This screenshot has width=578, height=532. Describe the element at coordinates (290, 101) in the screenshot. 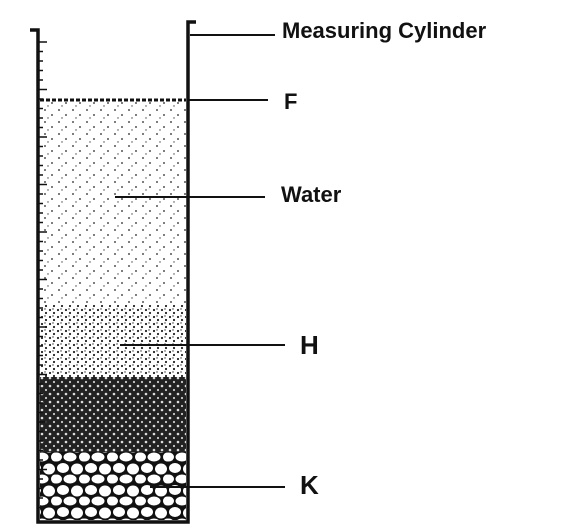

I see `label: F` at that location.